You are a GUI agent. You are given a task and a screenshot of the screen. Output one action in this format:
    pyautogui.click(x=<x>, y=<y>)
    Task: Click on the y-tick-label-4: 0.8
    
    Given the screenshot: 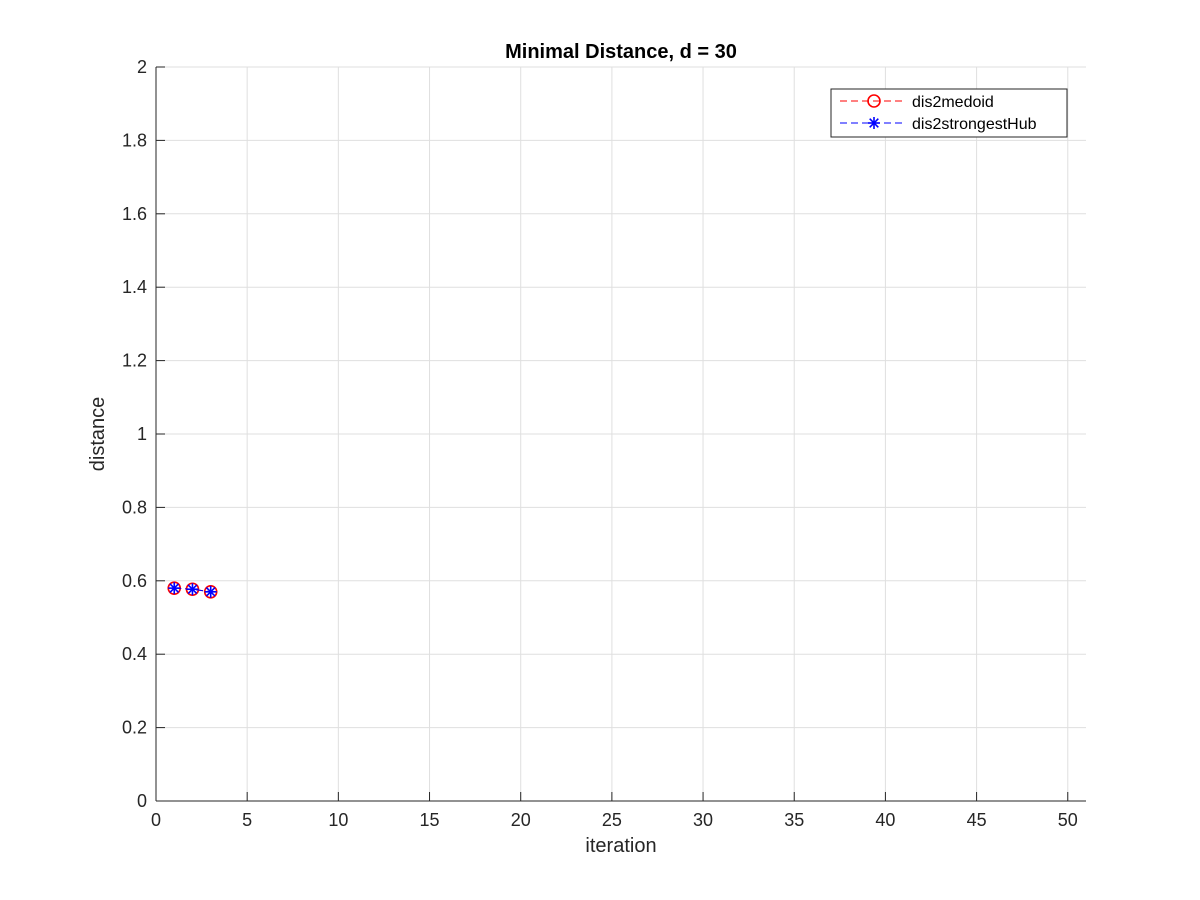 What is the action you would take?
    pyautogui.click(x=134, y=507)
    